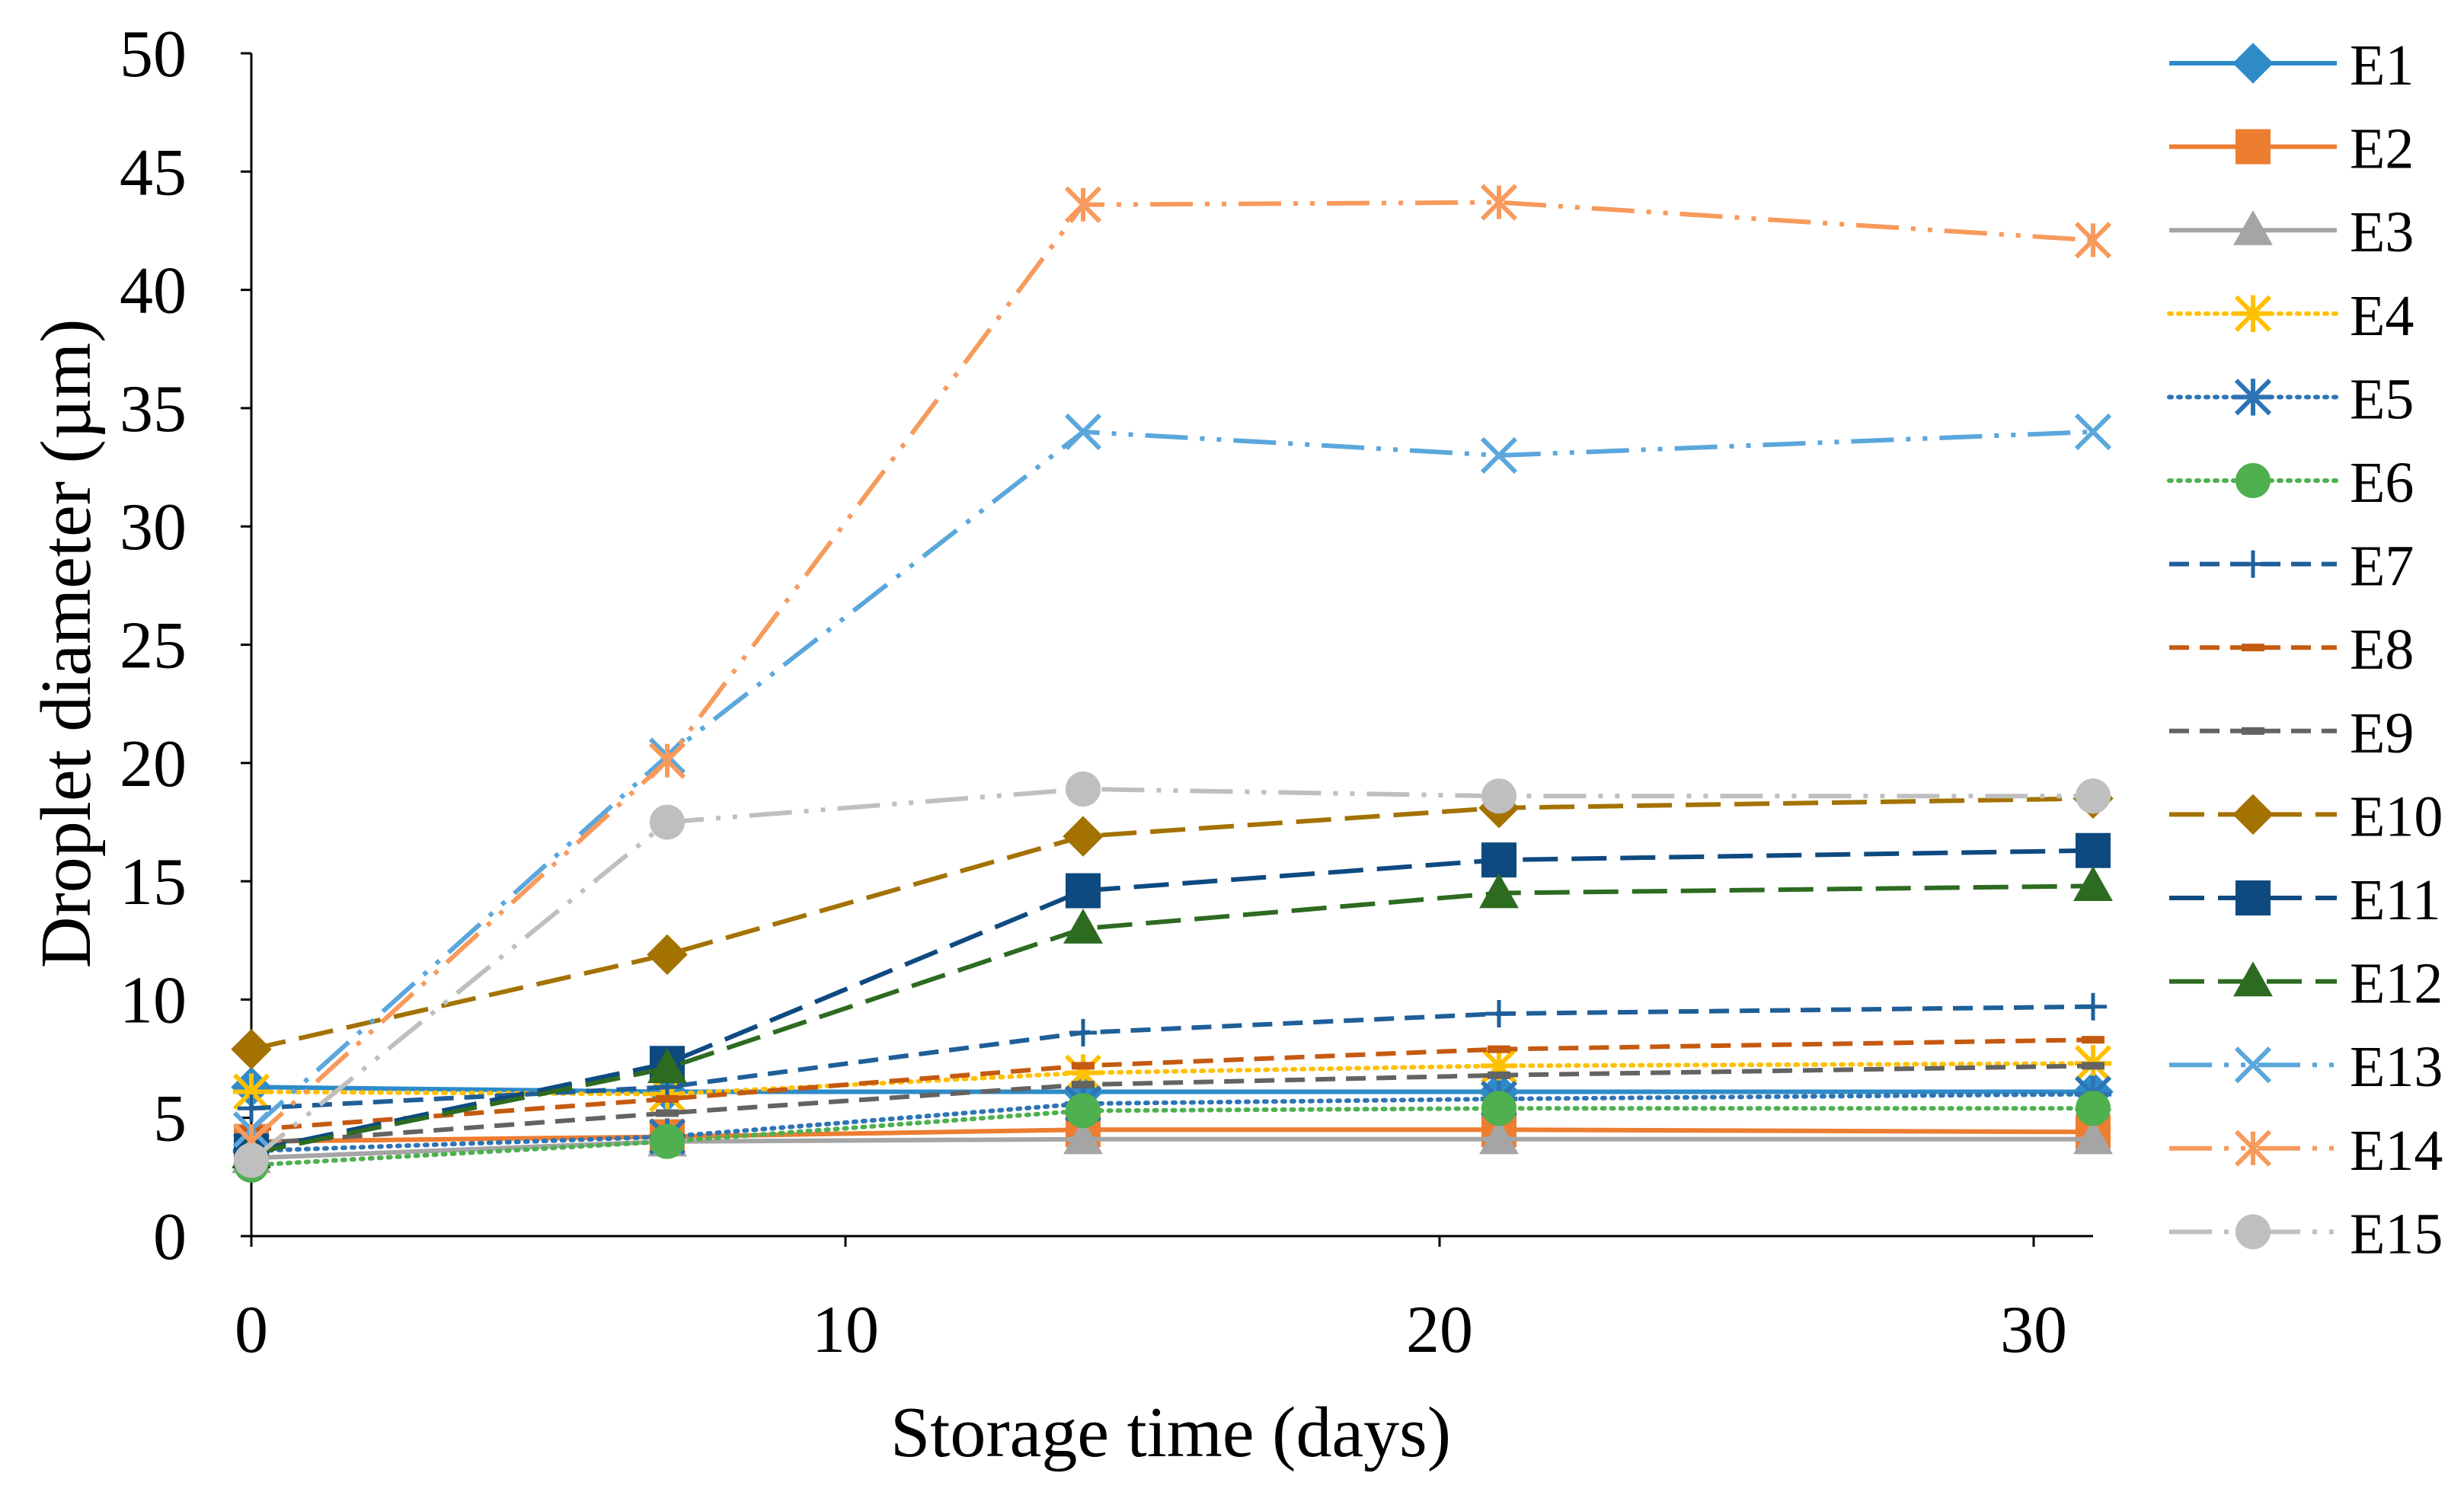  Describe the element at coordinates (2253, 480) in the screenshot. I see `legend-marker-e6` at that location.